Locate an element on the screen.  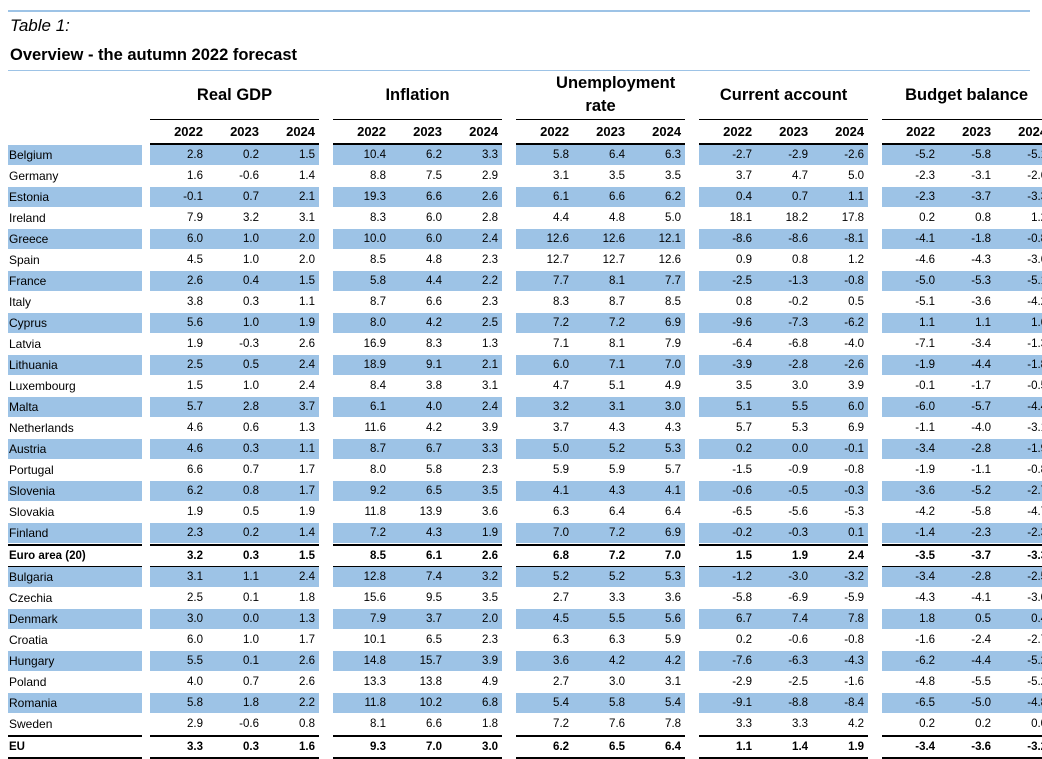
table-cell: 1.5 is located at coordinates (728, 555).